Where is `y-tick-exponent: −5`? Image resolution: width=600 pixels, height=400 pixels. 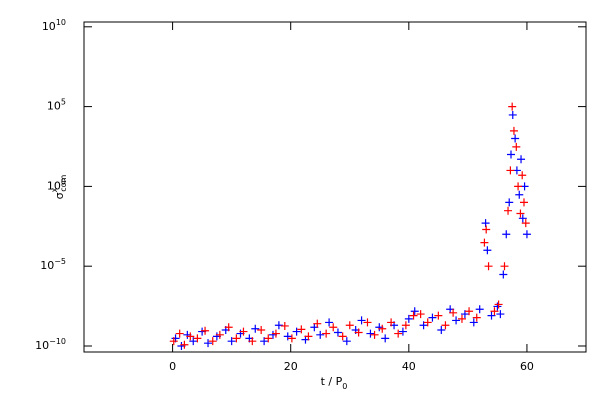 y-tick-exponent: −5 is located at coordinates (60, 261).